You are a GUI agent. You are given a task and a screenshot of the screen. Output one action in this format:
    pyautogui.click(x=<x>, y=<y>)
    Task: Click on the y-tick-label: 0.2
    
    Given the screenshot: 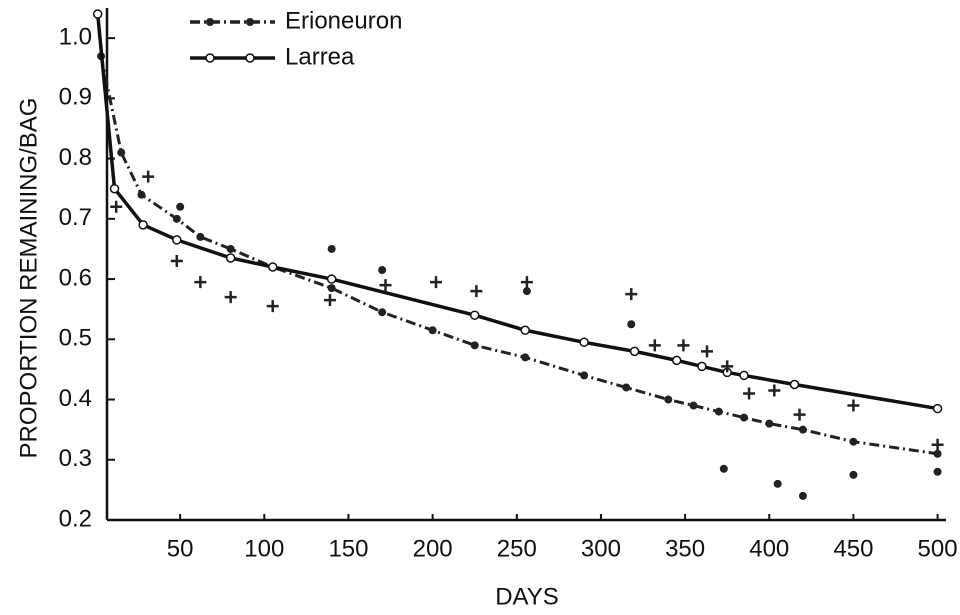 What is the action you would take?
    pyautogui.click(x=75, y=518)
    